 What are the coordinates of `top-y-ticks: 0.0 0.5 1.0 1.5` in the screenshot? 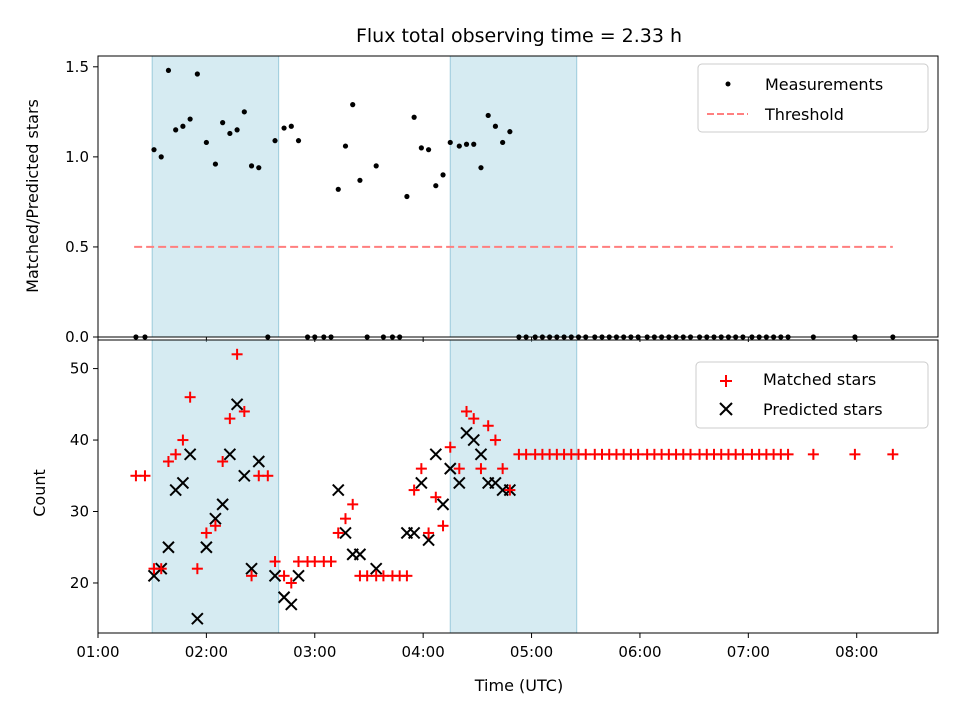 It's located at (81, 202).